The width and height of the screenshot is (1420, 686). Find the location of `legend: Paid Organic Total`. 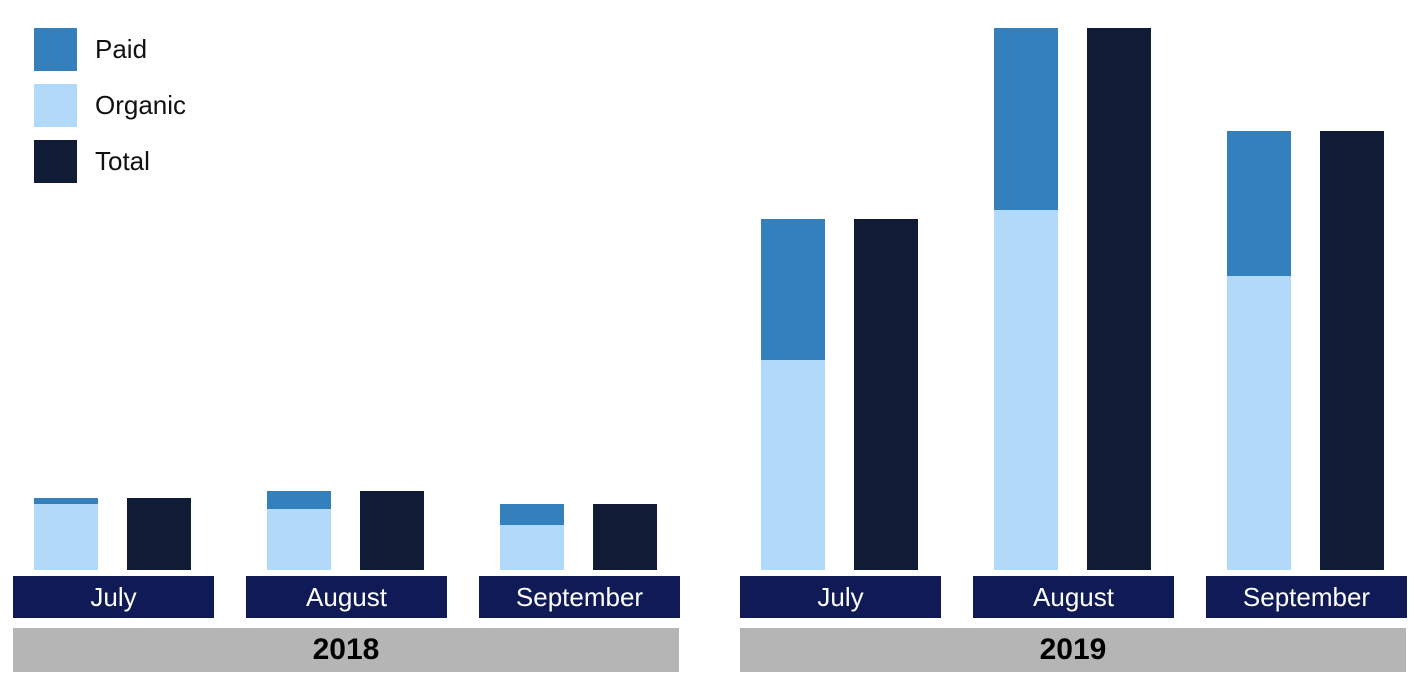

legend: Paid Organic Total is located at coordinates (110, 112).